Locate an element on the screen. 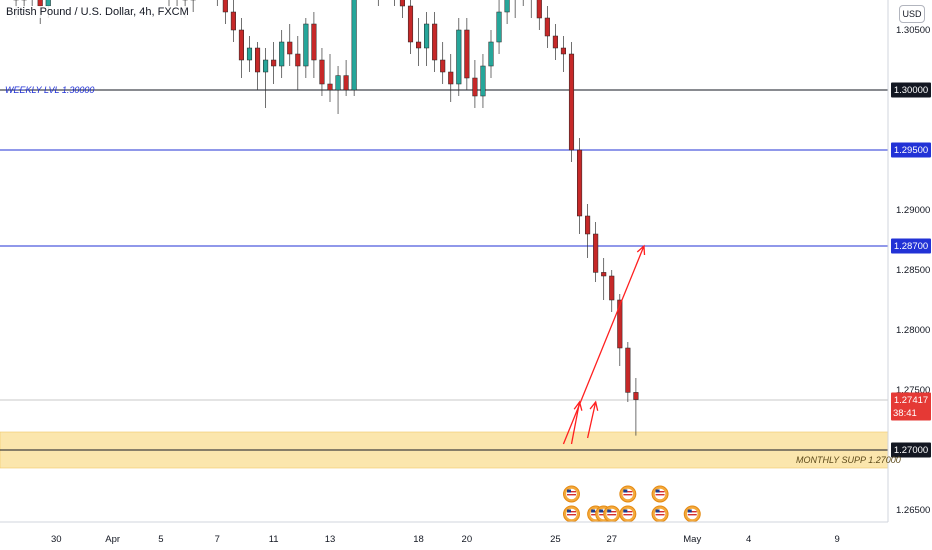 Image resolution: width=932 pixels, height=550 pixels. price-tag-label: 1.29500 is located at coordinates (911, 150).